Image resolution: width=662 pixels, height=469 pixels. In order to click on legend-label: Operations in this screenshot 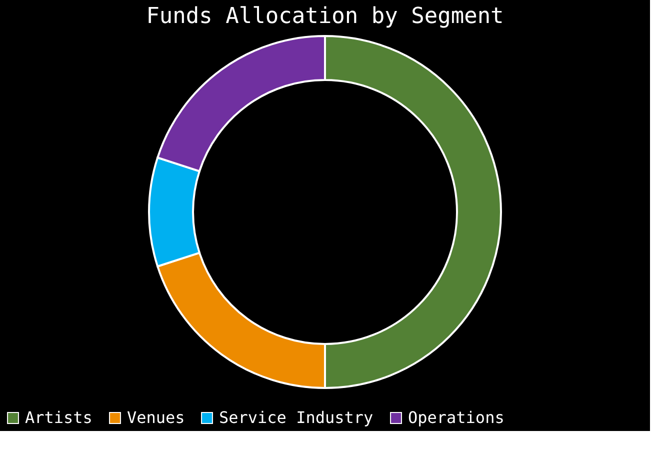, I will do `click(456, 417)`.